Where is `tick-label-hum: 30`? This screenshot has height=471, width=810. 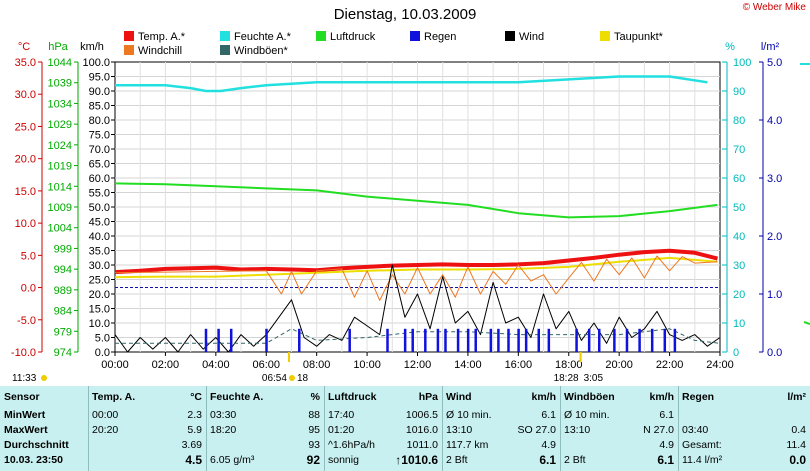 tick-label-hum: 30 is located at coordinates (739, 266).